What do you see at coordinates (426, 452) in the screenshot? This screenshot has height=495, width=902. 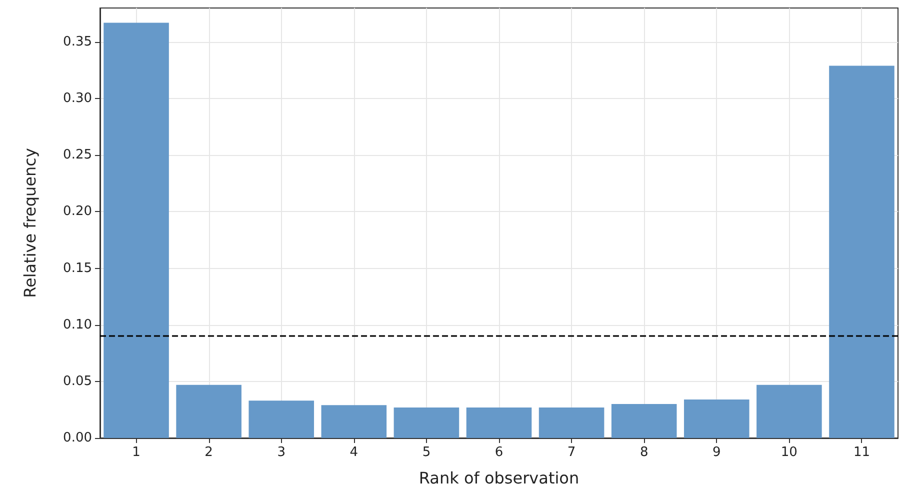 I see `x-tick-label: 5` at bounding box center [426, 452].